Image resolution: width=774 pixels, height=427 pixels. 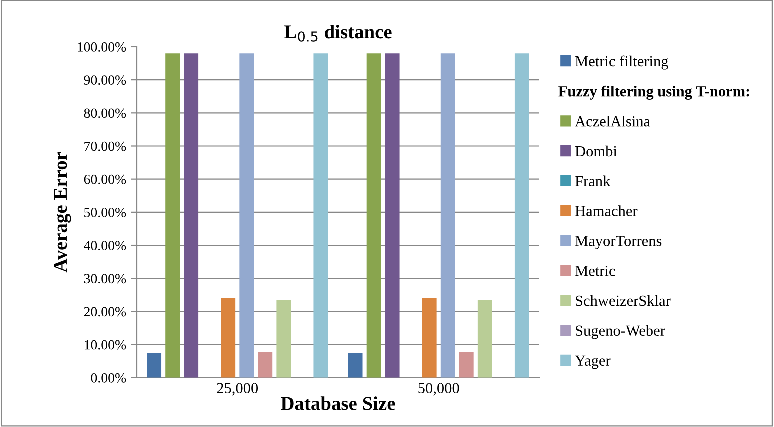 What do you see at coordinates (105, 279) in the screenshot?
I see `y-tick-label: 30.00%` at bounding box center [105, 279].